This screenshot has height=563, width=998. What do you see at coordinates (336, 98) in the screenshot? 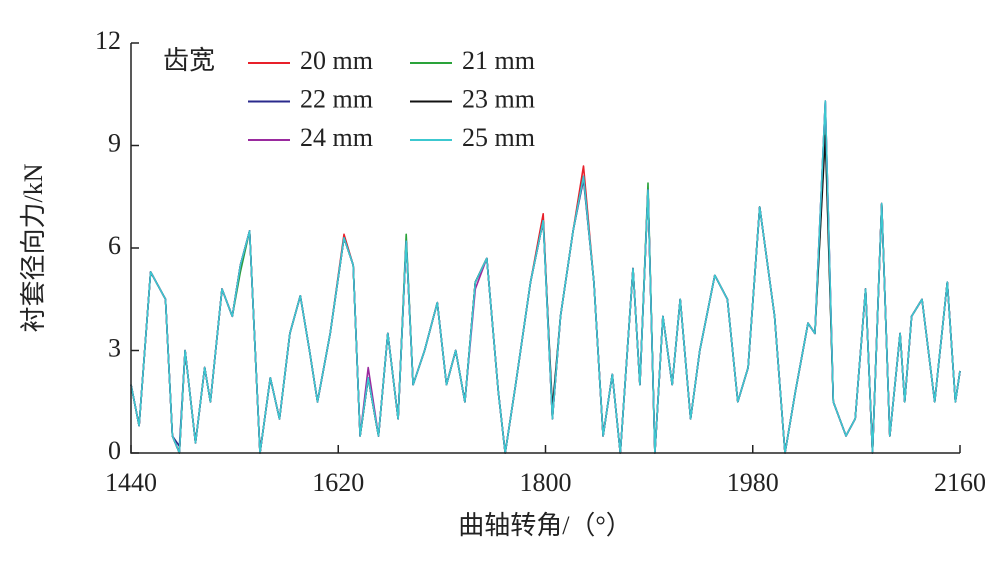
I see `legend-label: 22 mm` at bounding box center [336, 98].